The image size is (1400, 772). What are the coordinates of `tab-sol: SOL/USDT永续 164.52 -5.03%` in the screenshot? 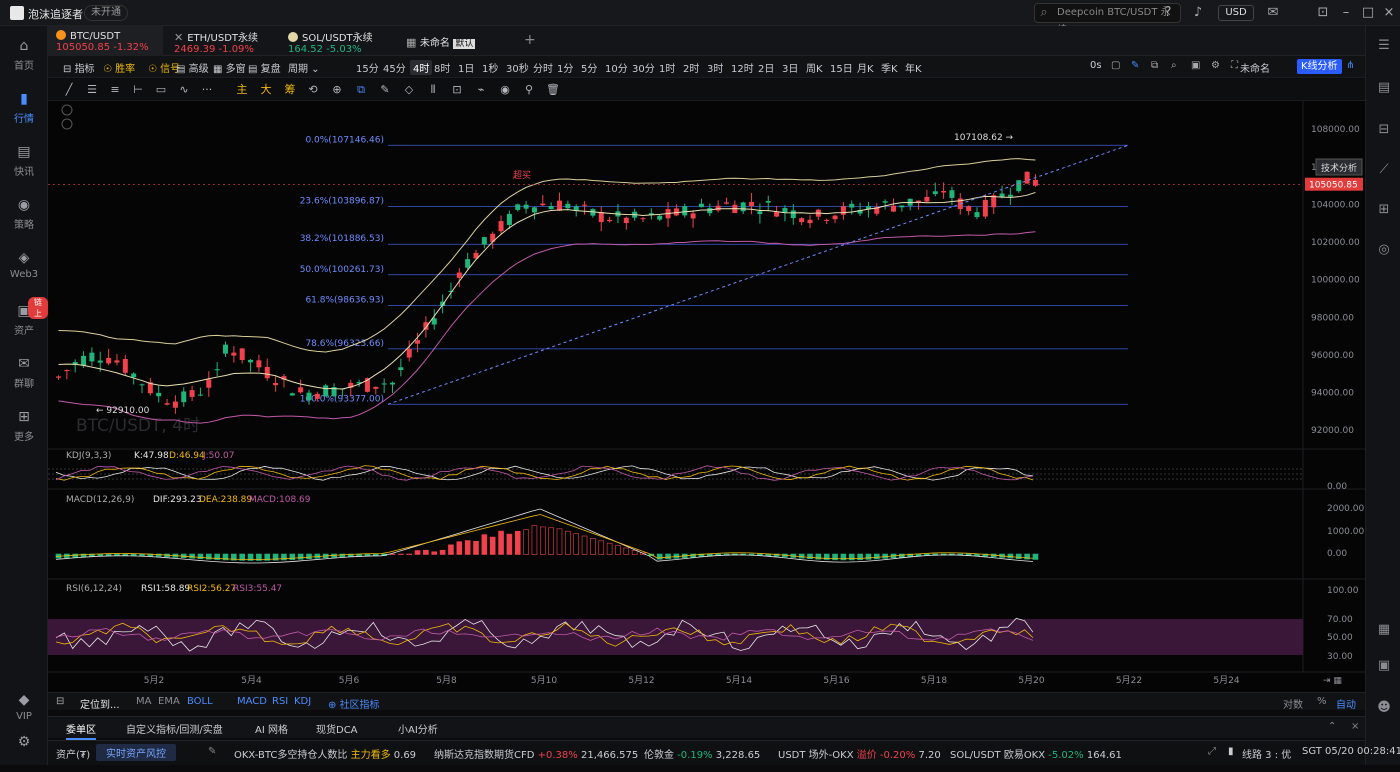 It's located at (330, 43).